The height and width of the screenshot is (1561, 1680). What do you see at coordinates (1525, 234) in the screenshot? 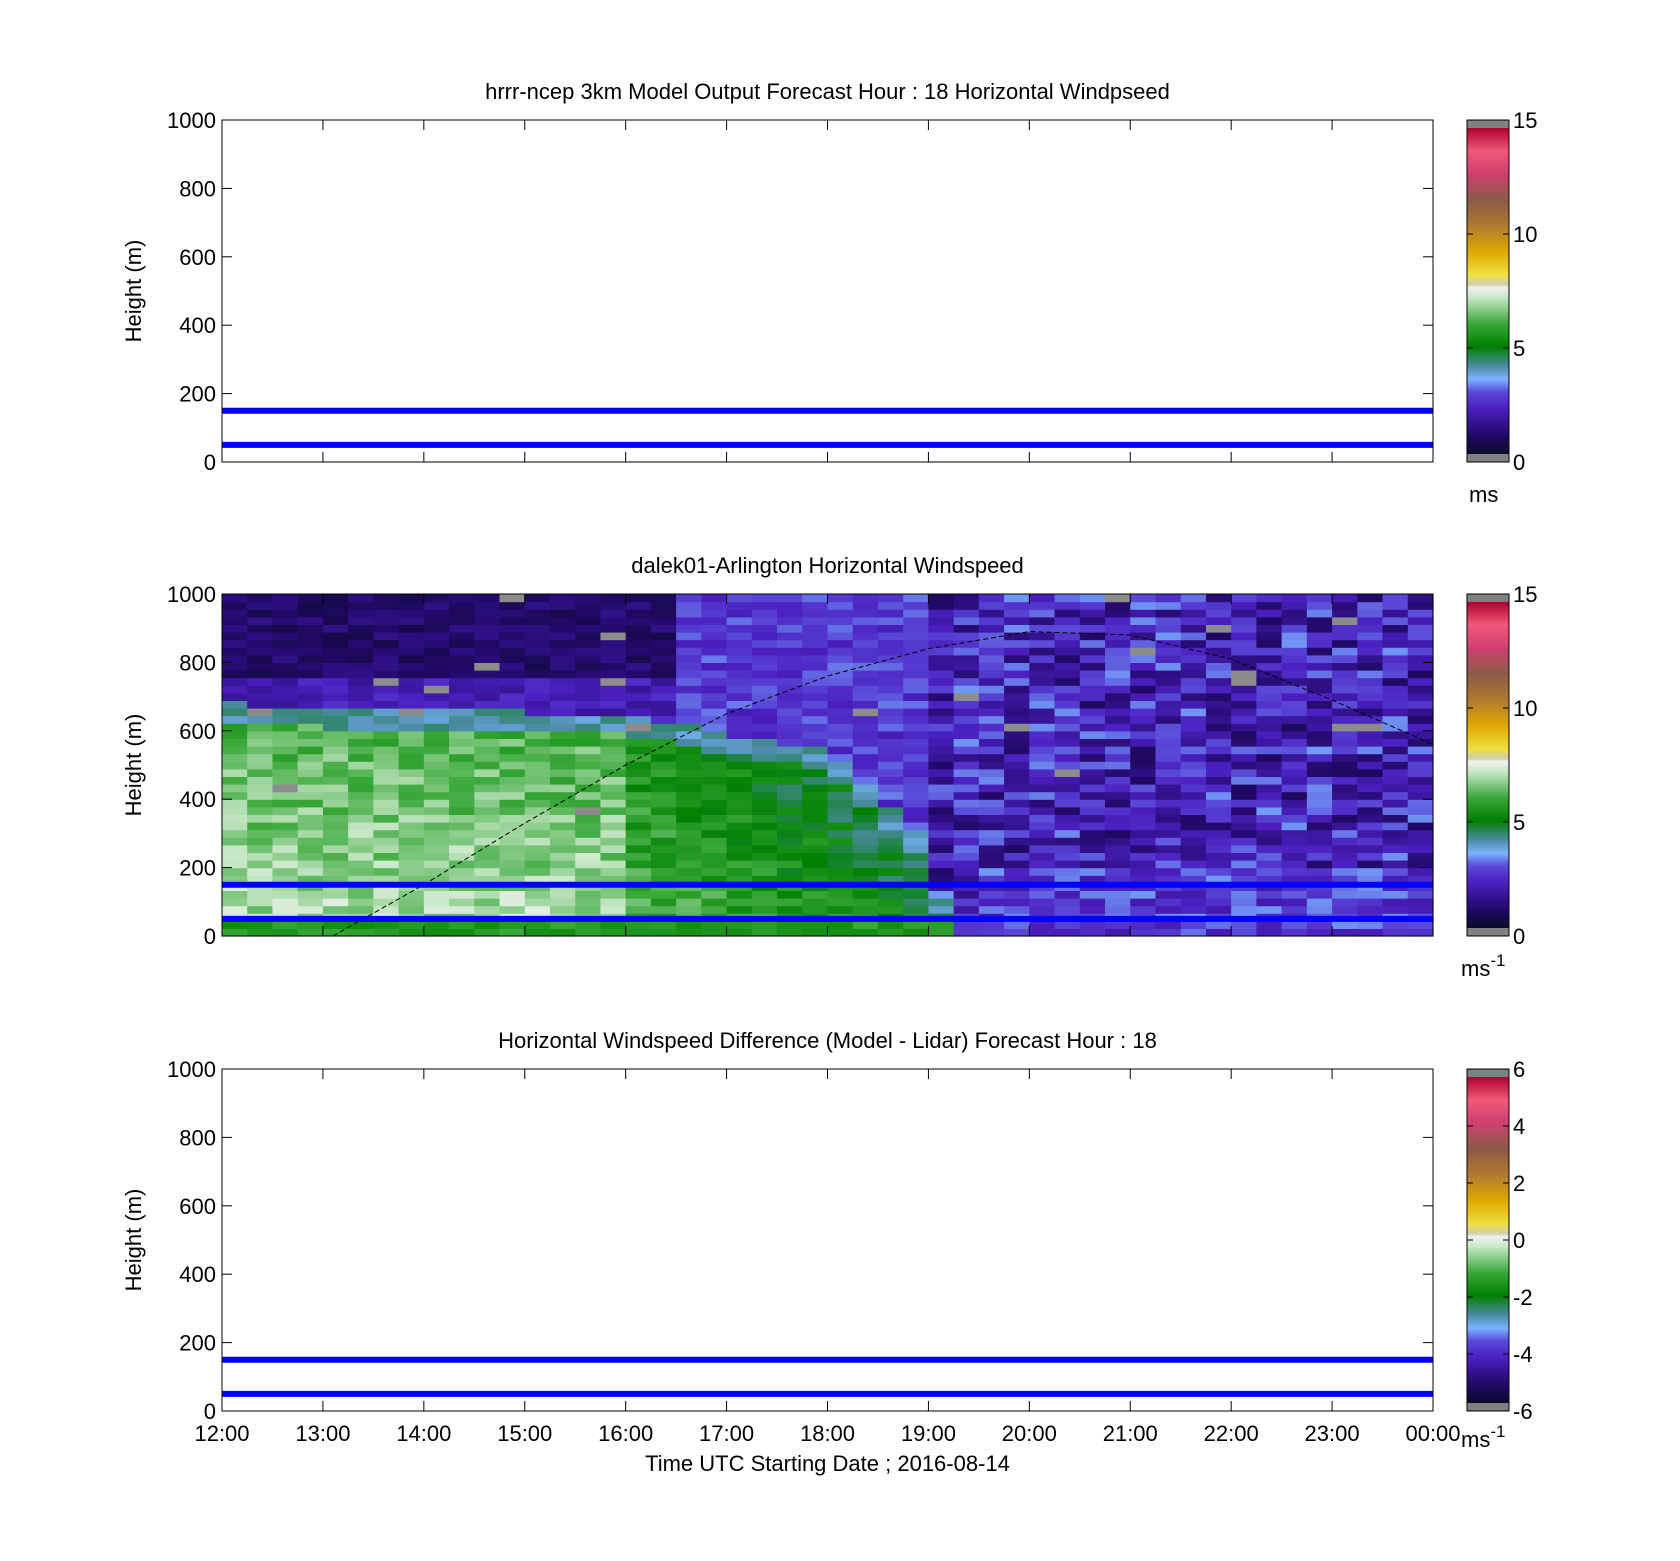
I see `colorbar-tick-label: 10` at bounding box center [1525, 234].